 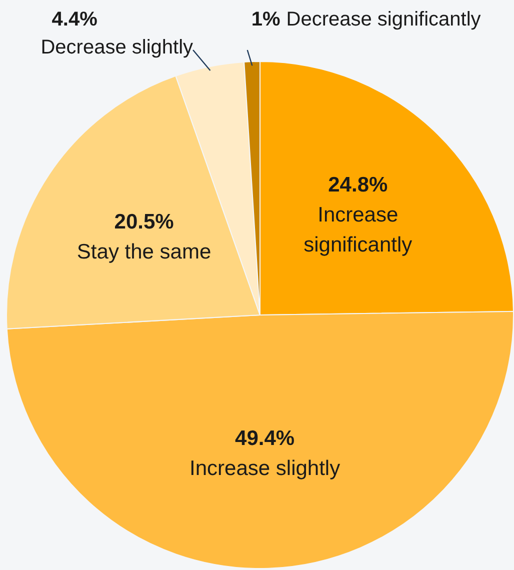 What do you see at coordinates (383, 19) in the screenshot?
I see `slice-label: Decrease significantly` at bounding box center [383, 19].